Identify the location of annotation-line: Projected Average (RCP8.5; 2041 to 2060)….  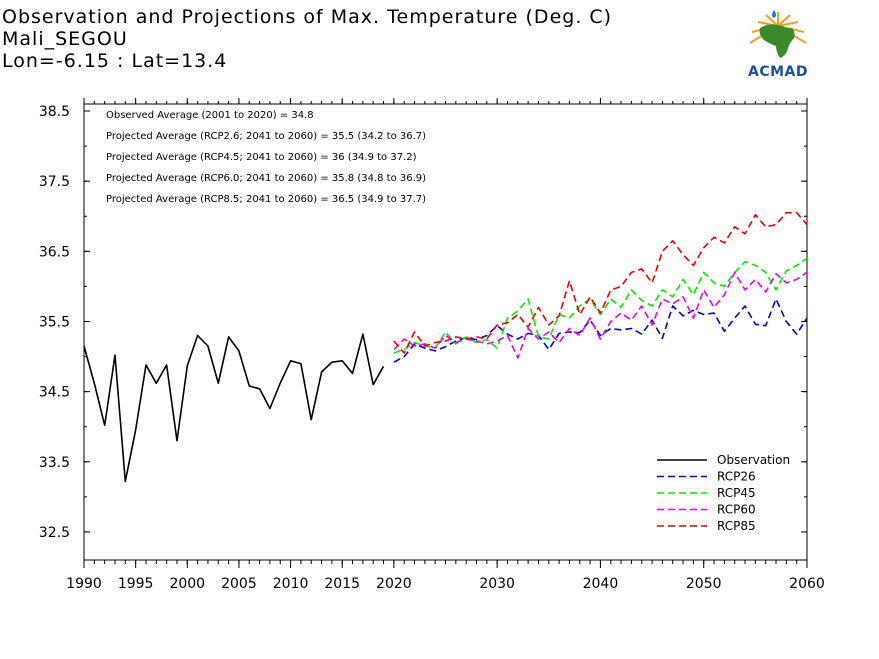
(266, 199).